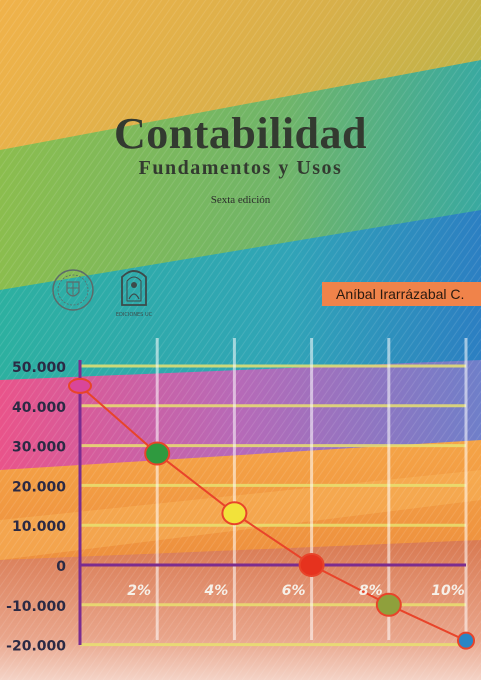 The image size is (481, 680). What do you see at coordinates (134, 294) in the screenshot?
I see `publisher-logo-icon: EDICIONES UC` at bounding box center [134, 294].